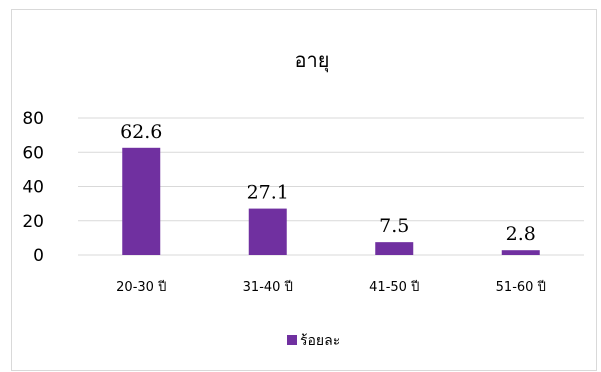 The width and height of the screenshot is (601, 372). What do you see at coordinates (521, 234) in the screenshot?
I see `bar-value-label: 2.8` at bounding box center [521, 234].